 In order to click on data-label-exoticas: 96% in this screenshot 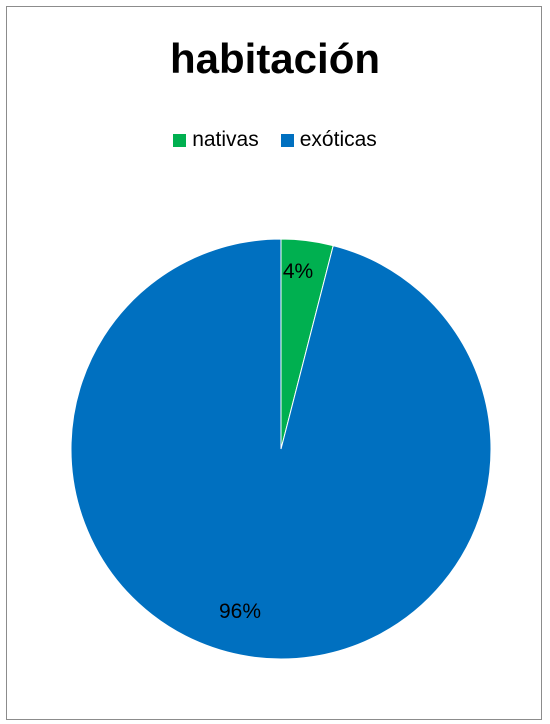, I will do `click(240, 611)`.